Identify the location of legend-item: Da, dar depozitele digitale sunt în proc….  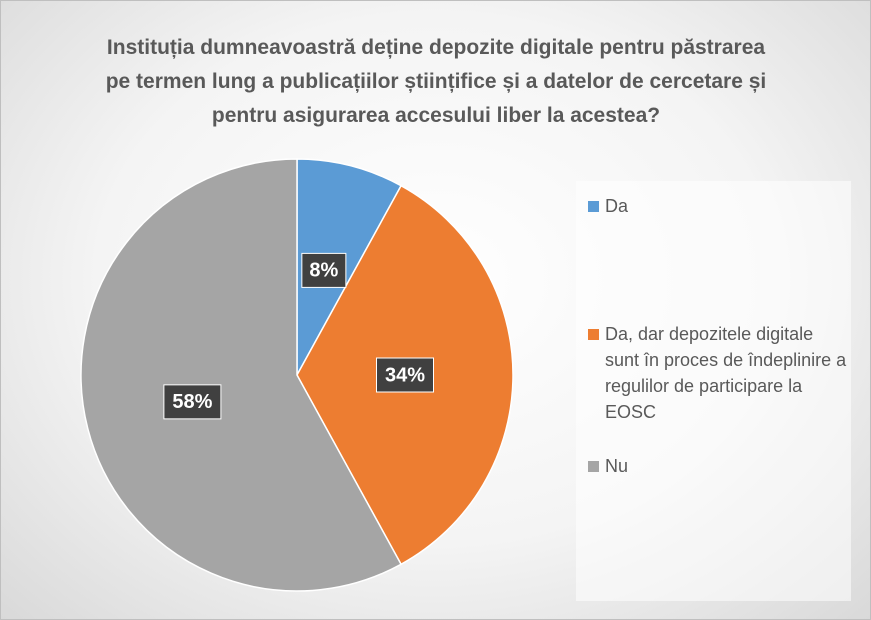
(719, 373).